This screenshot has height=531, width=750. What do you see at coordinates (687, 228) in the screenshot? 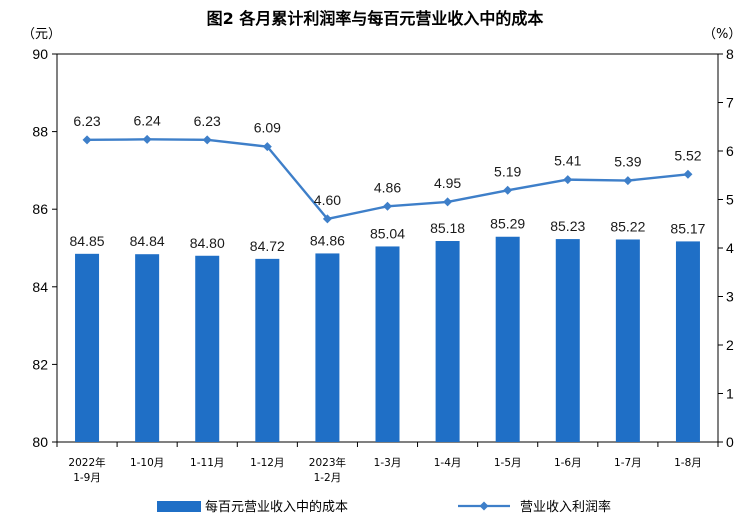
I see `bar-data-label: 85.17` at bounding box center [687, 228].